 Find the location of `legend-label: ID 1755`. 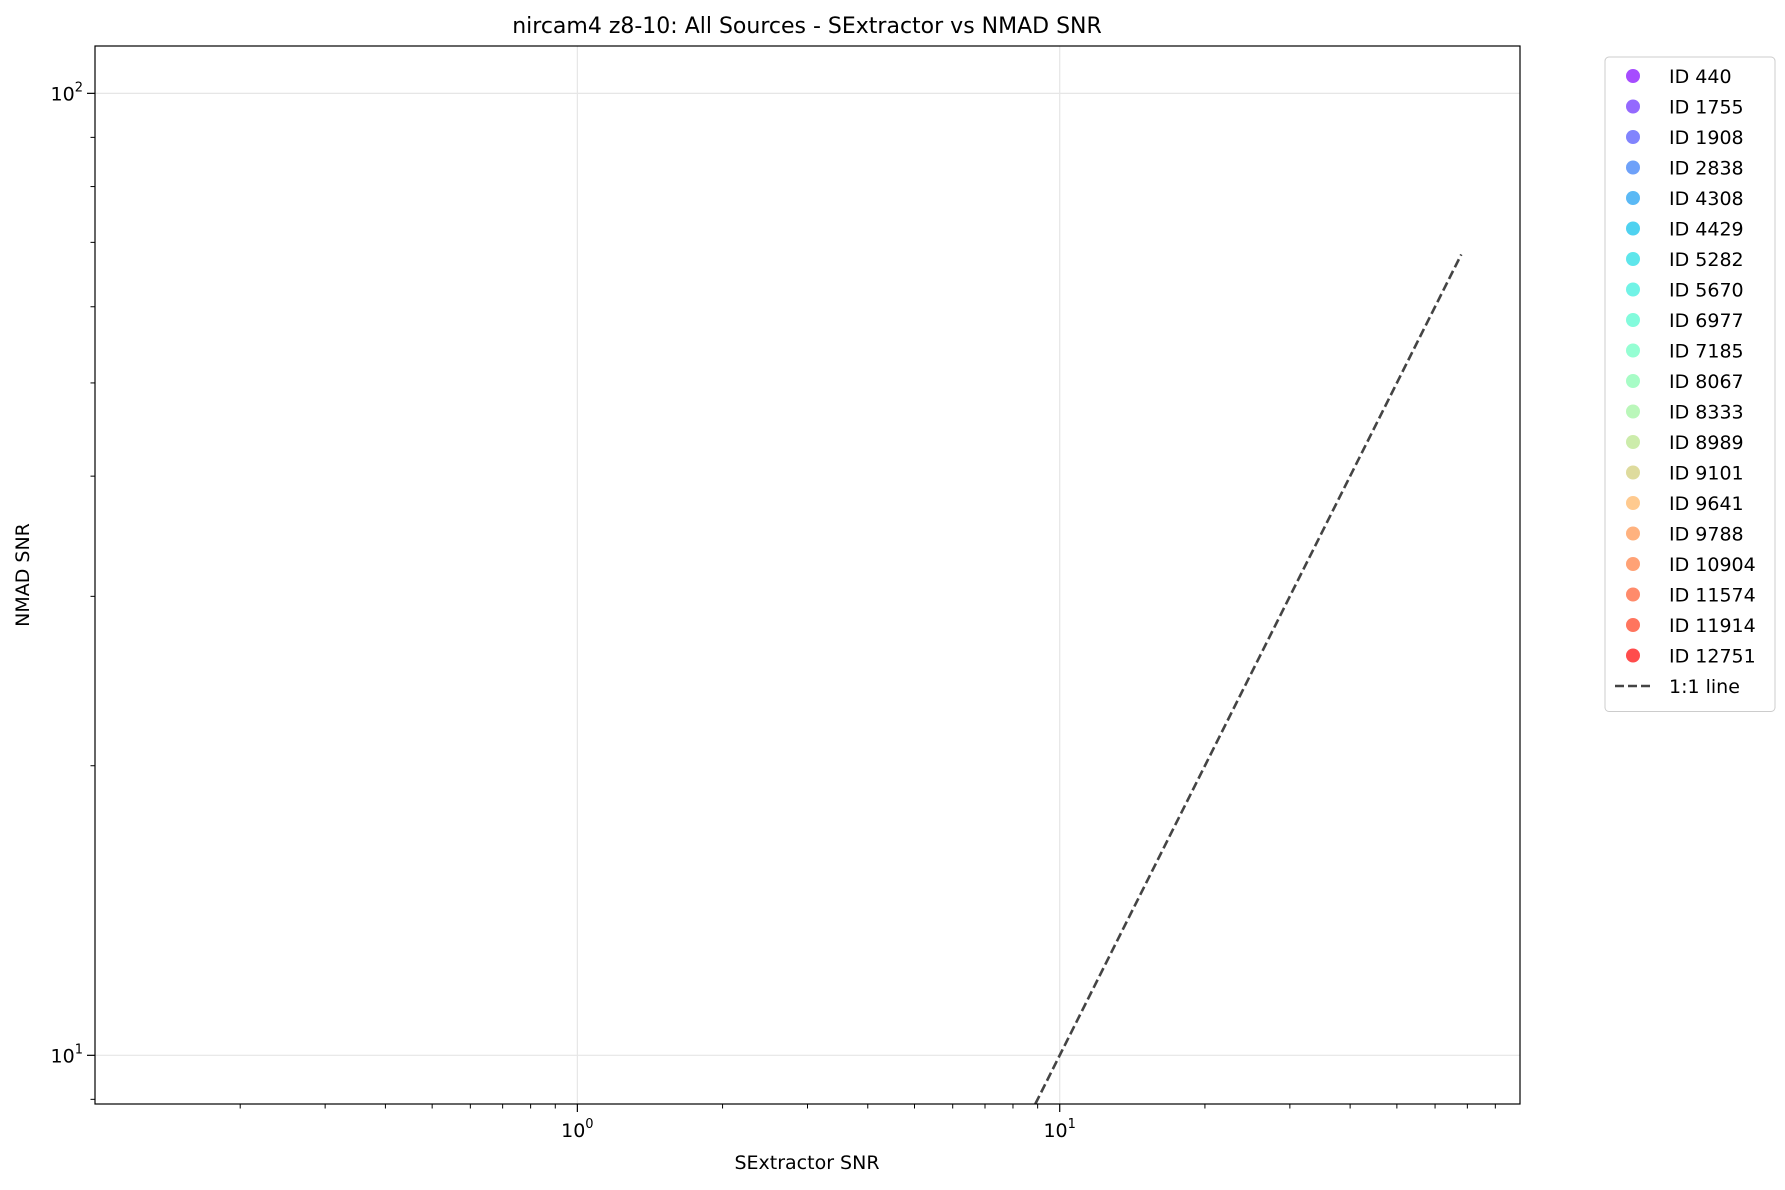

legend-label: ID 1755 is located at coordinates (1706, 108).